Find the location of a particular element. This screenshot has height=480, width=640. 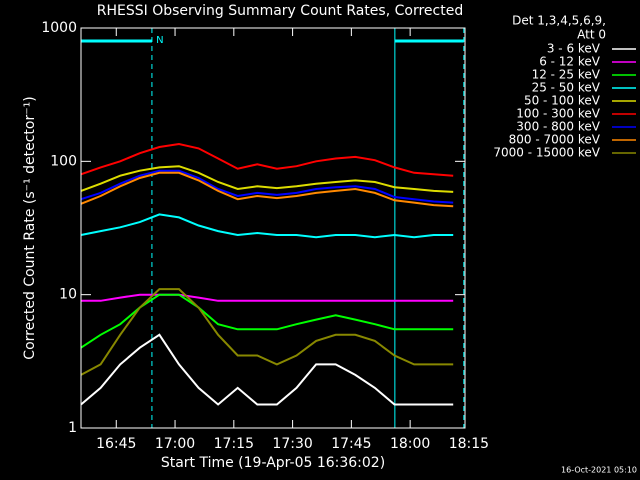

y-tick-label: 100 is located at coordinates (63, 161).